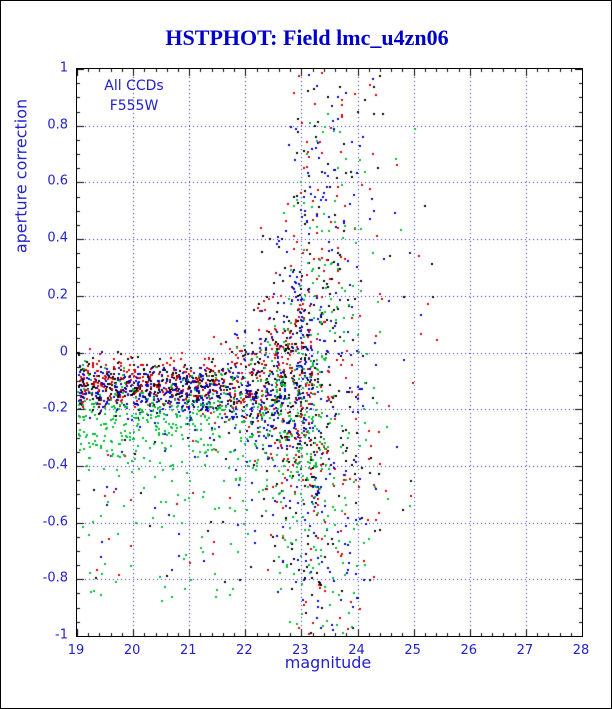 The image size is (612, 709). I want to click on x-tick-label: 28, so click(581, 650).